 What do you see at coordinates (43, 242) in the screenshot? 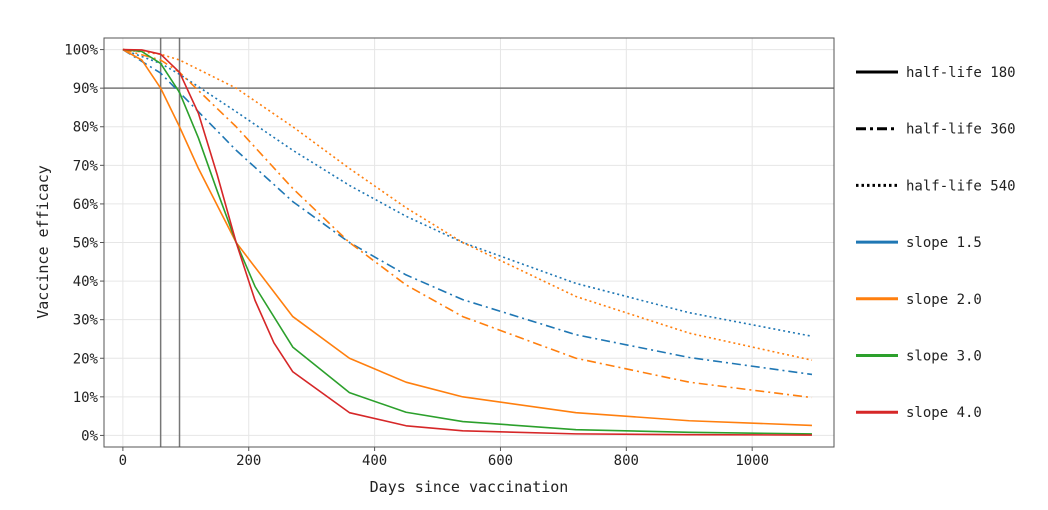
I see `y-axis-title: Vaccince efficacy` at bounding box center [43, 242].